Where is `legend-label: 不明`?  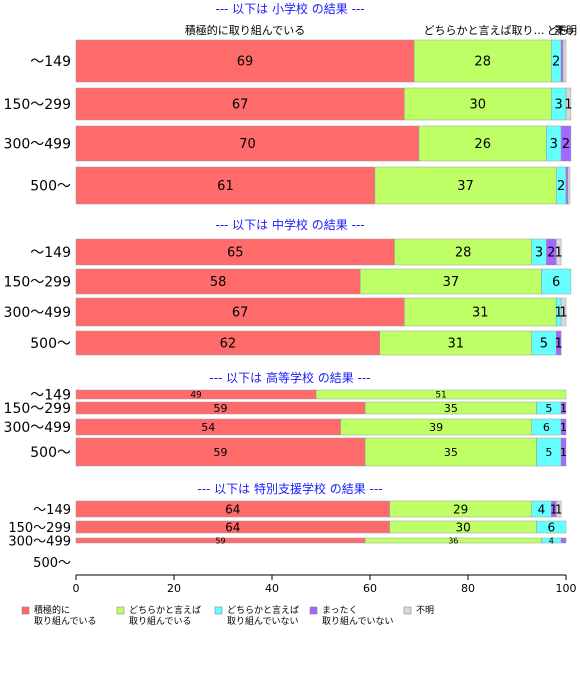
legend-label: 不明 is located at coordinates (425, 610).